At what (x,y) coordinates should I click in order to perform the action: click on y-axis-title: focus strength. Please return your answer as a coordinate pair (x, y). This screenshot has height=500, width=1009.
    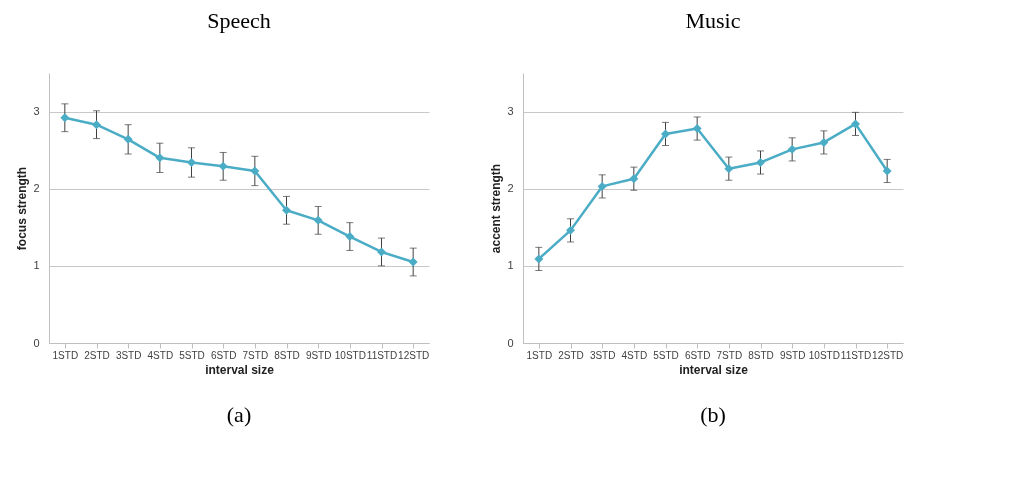
    Looking at the image, I should click on (22, 208).